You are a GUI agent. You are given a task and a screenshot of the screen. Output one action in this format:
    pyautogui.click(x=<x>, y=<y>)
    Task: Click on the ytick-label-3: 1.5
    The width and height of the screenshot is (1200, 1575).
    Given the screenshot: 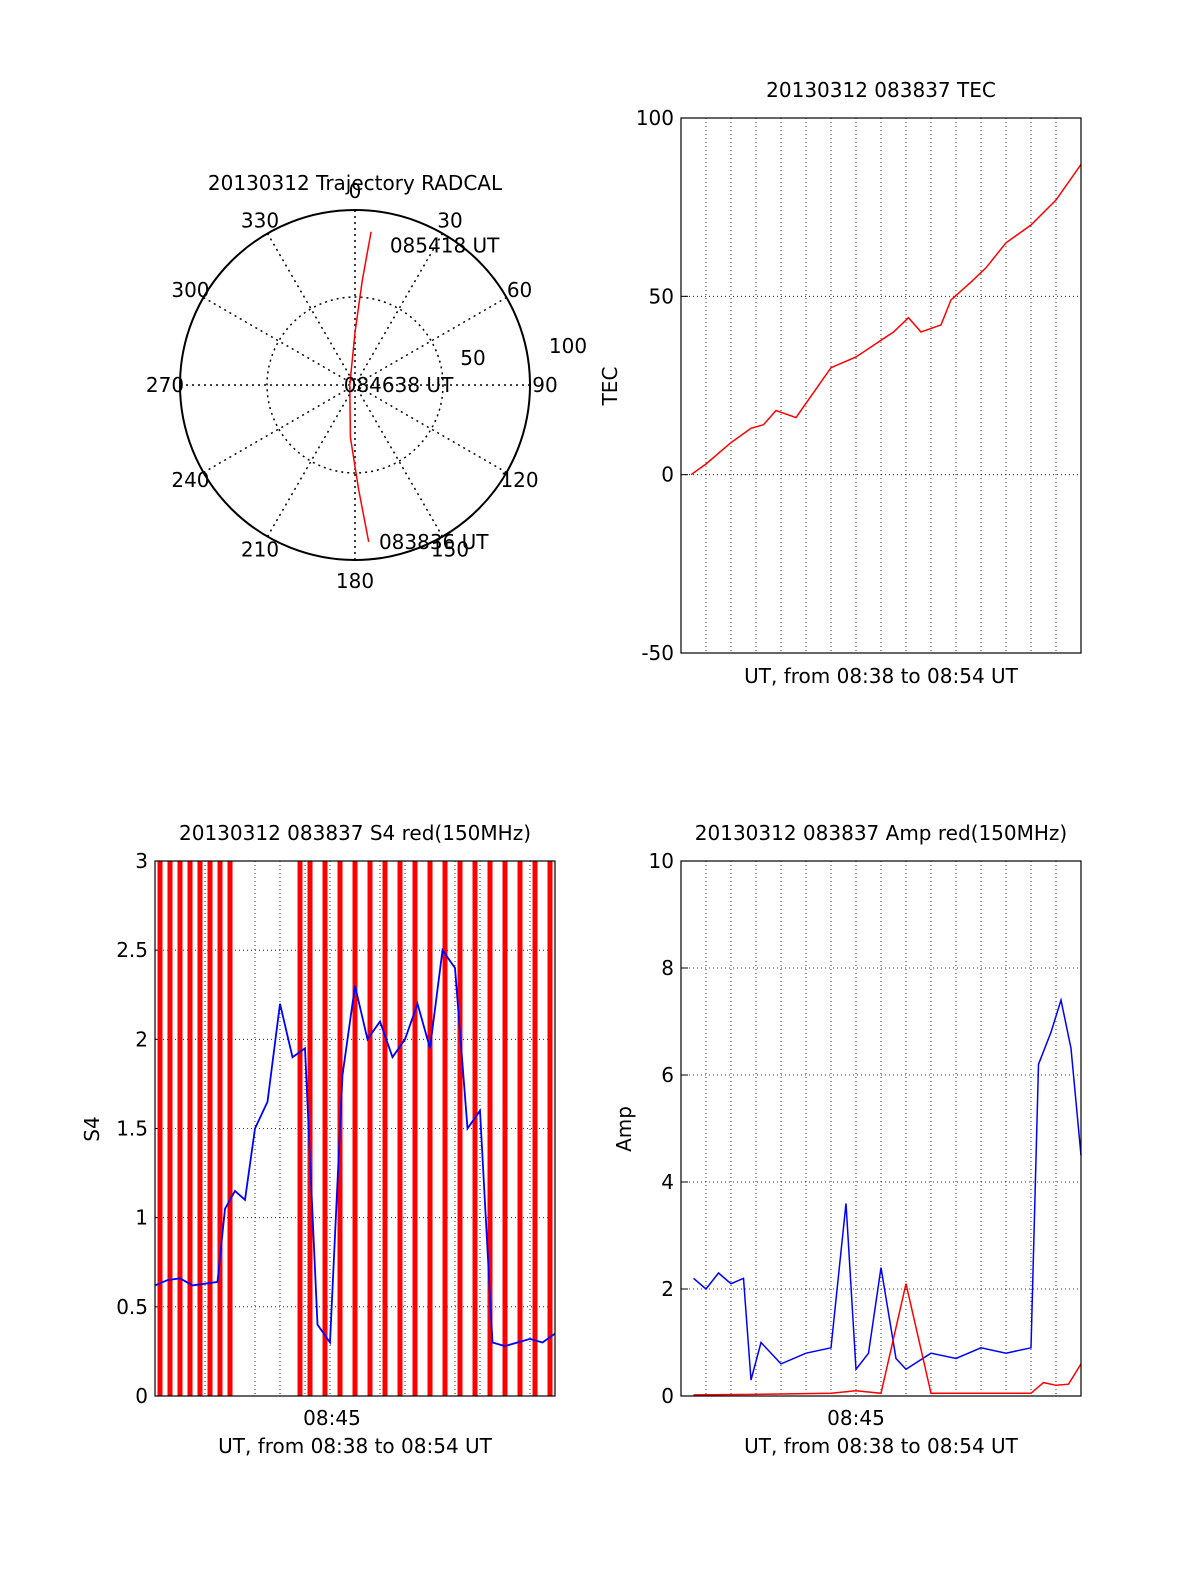 What is the action you would take?
    pyautogui.click(x=132, y=1129)
    